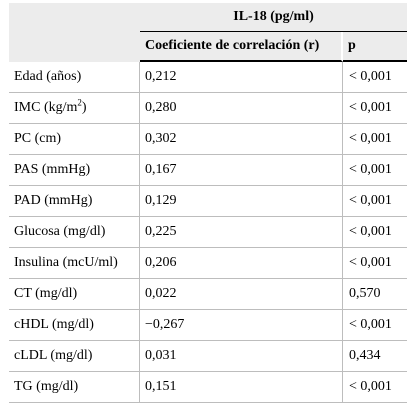 The width and height of the screenshot is (418, 405). What do you see at coordinates (48, 76) in the screenshot?
I see `variable-label: Edad (años)` at bounding box center [48, 76].